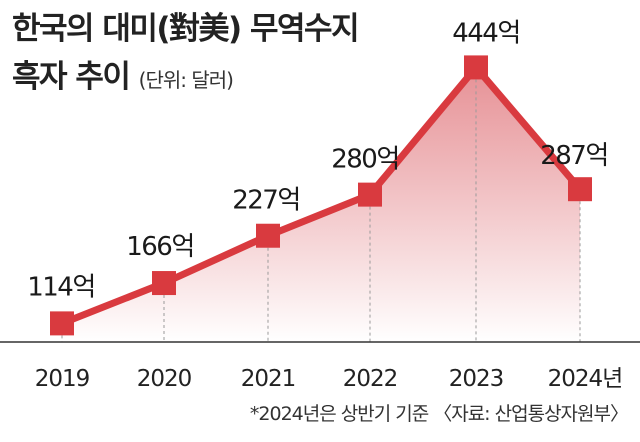  I want to click on x-tick-label: 2023, so click(476, 379).